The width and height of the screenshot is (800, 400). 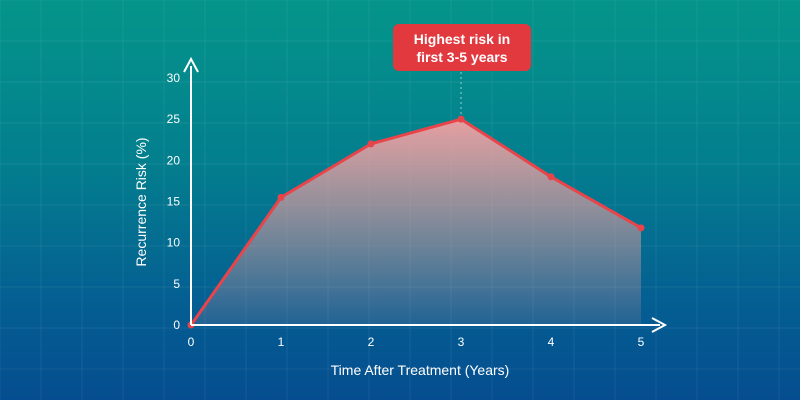 I want to click on y-tick-label: 10, so click(x=174, y=243).